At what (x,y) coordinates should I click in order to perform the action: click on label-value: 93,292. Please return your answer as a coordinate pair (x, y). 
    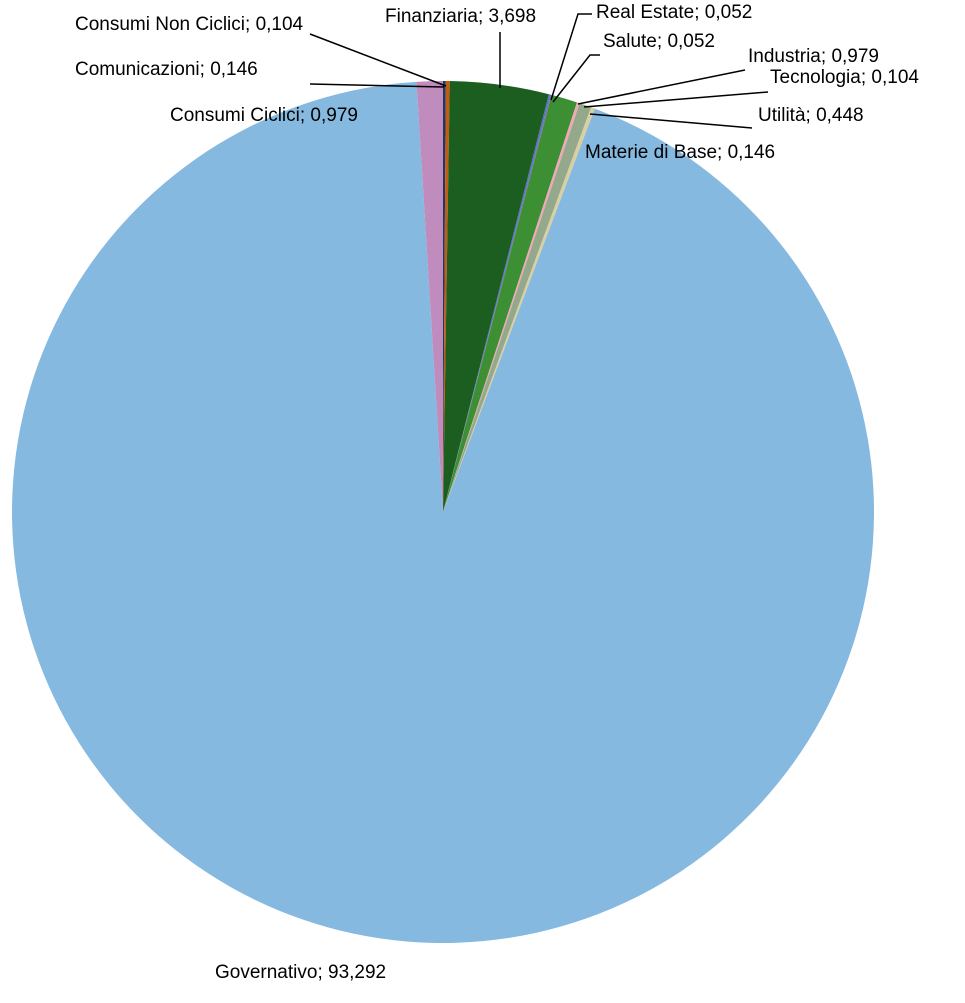
    Looking at the image, I should click on (357, 972).